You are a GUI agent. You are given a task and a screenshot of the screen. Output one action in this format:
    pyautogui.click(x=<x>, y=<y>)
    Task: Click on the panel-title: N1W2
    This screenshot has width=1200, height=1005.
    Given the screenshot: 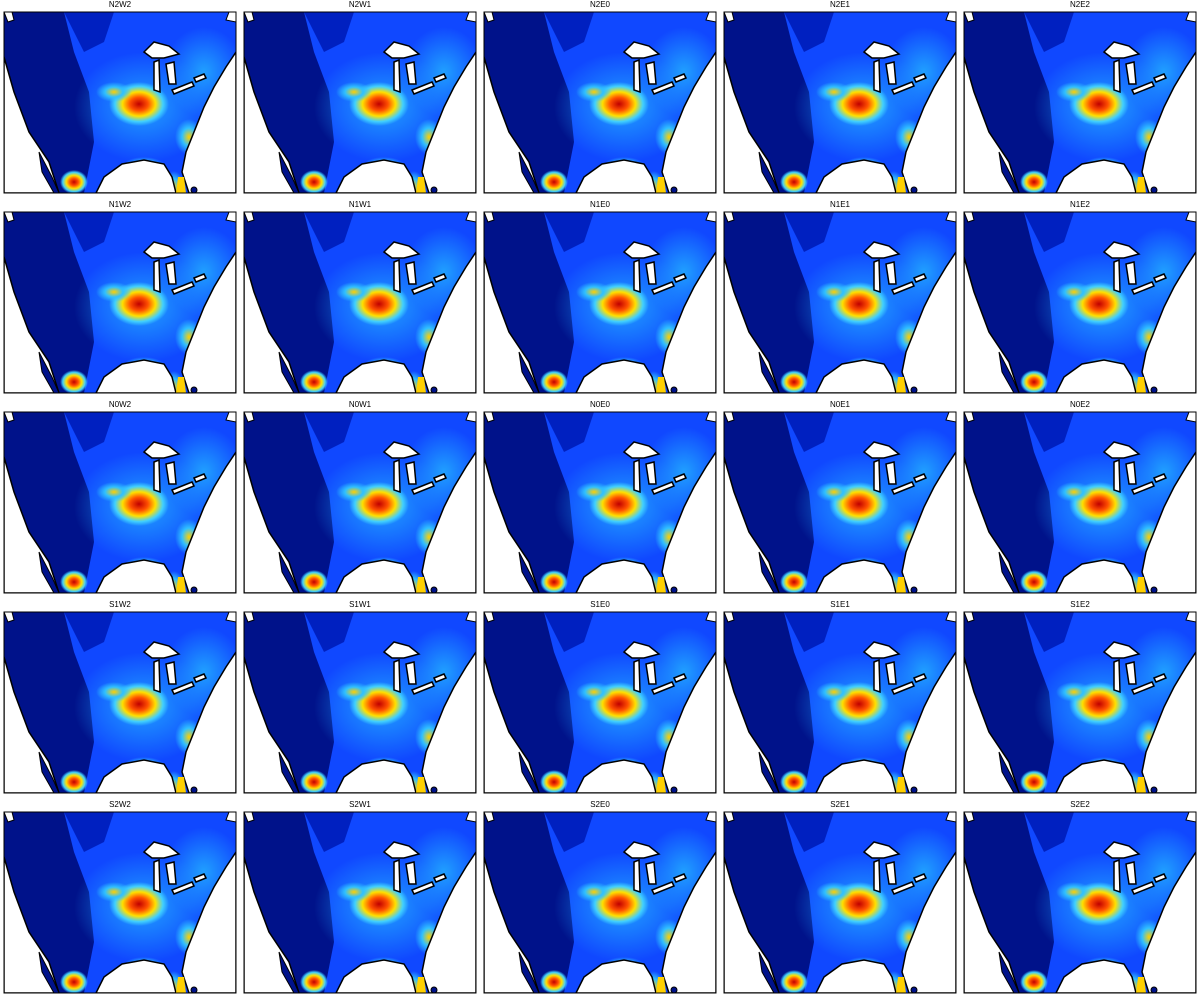 What is the action you would take?
    pyautogui.click(x=120, y=204)
    